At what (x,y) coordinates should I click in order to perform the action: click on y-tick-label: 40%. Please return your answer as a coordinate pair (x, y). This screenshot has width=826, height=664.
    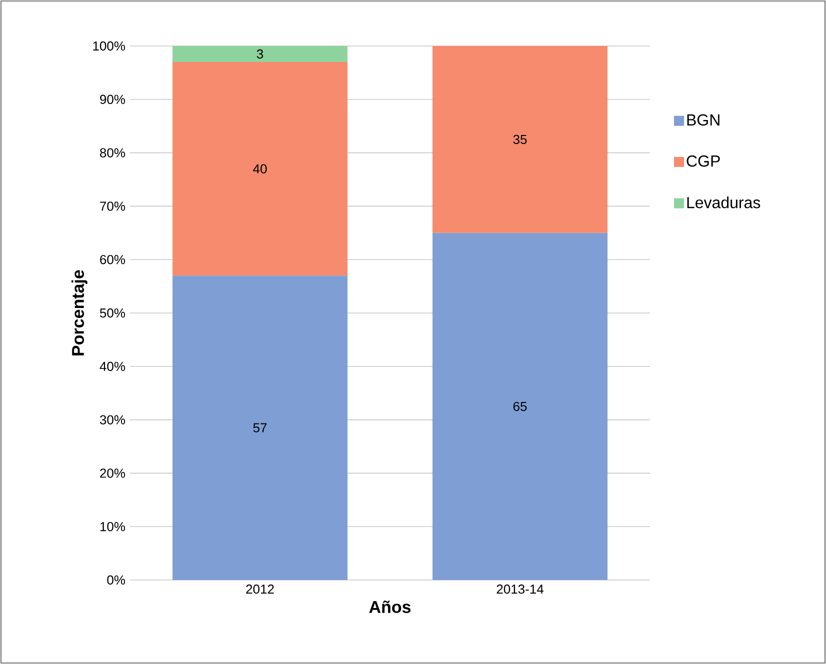
    Looking at the image, I should click on (113, 366).